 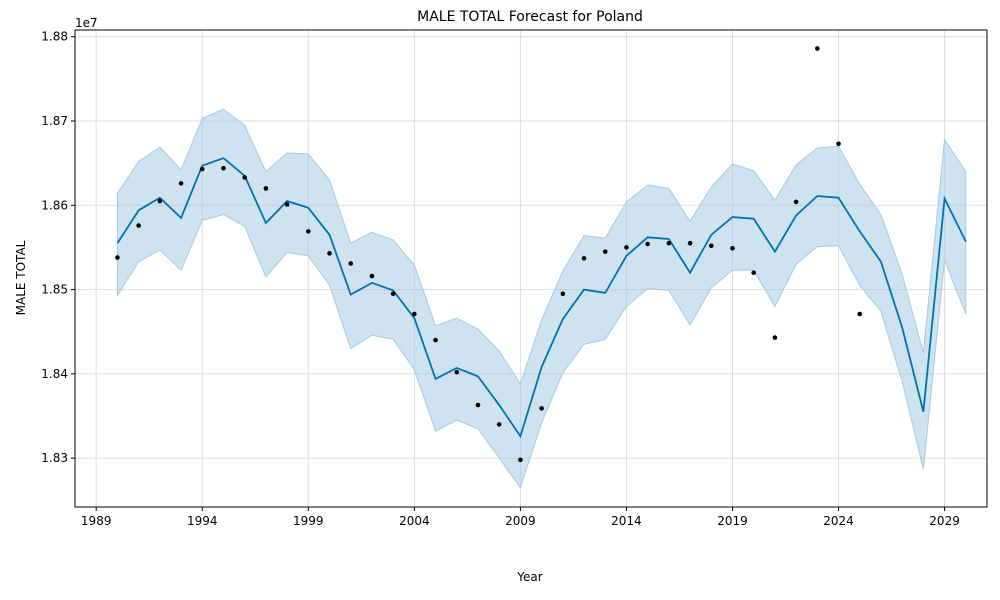 What do you see at coordinates (54, 374) in the screenshot?
I see `y-tick-label: 1.84` at bounding box center [54, 374].